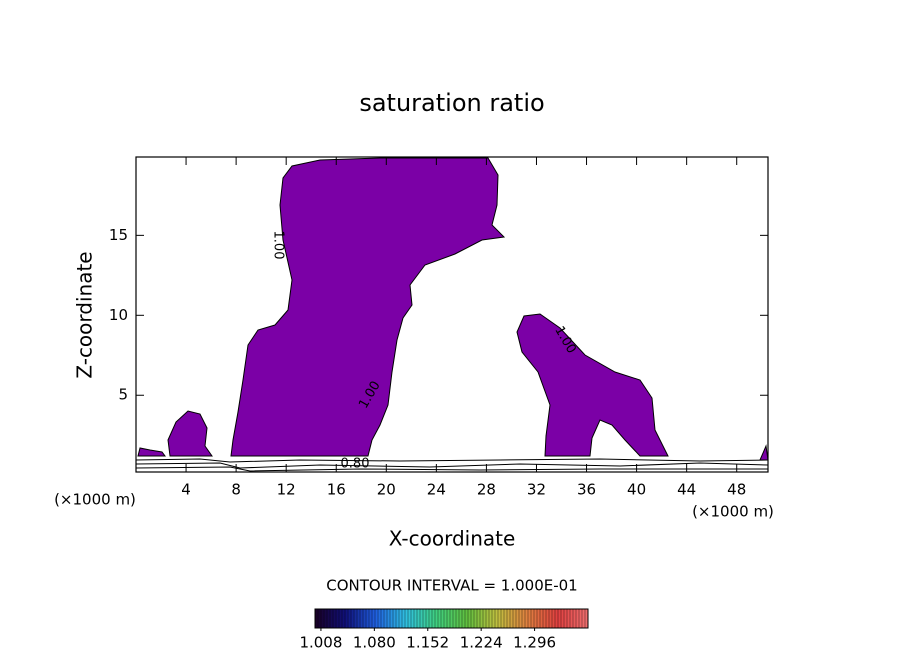  Describe the element at coordinates (286, 490) in the screenshot. I see `x-tick-label: 12` at that location.